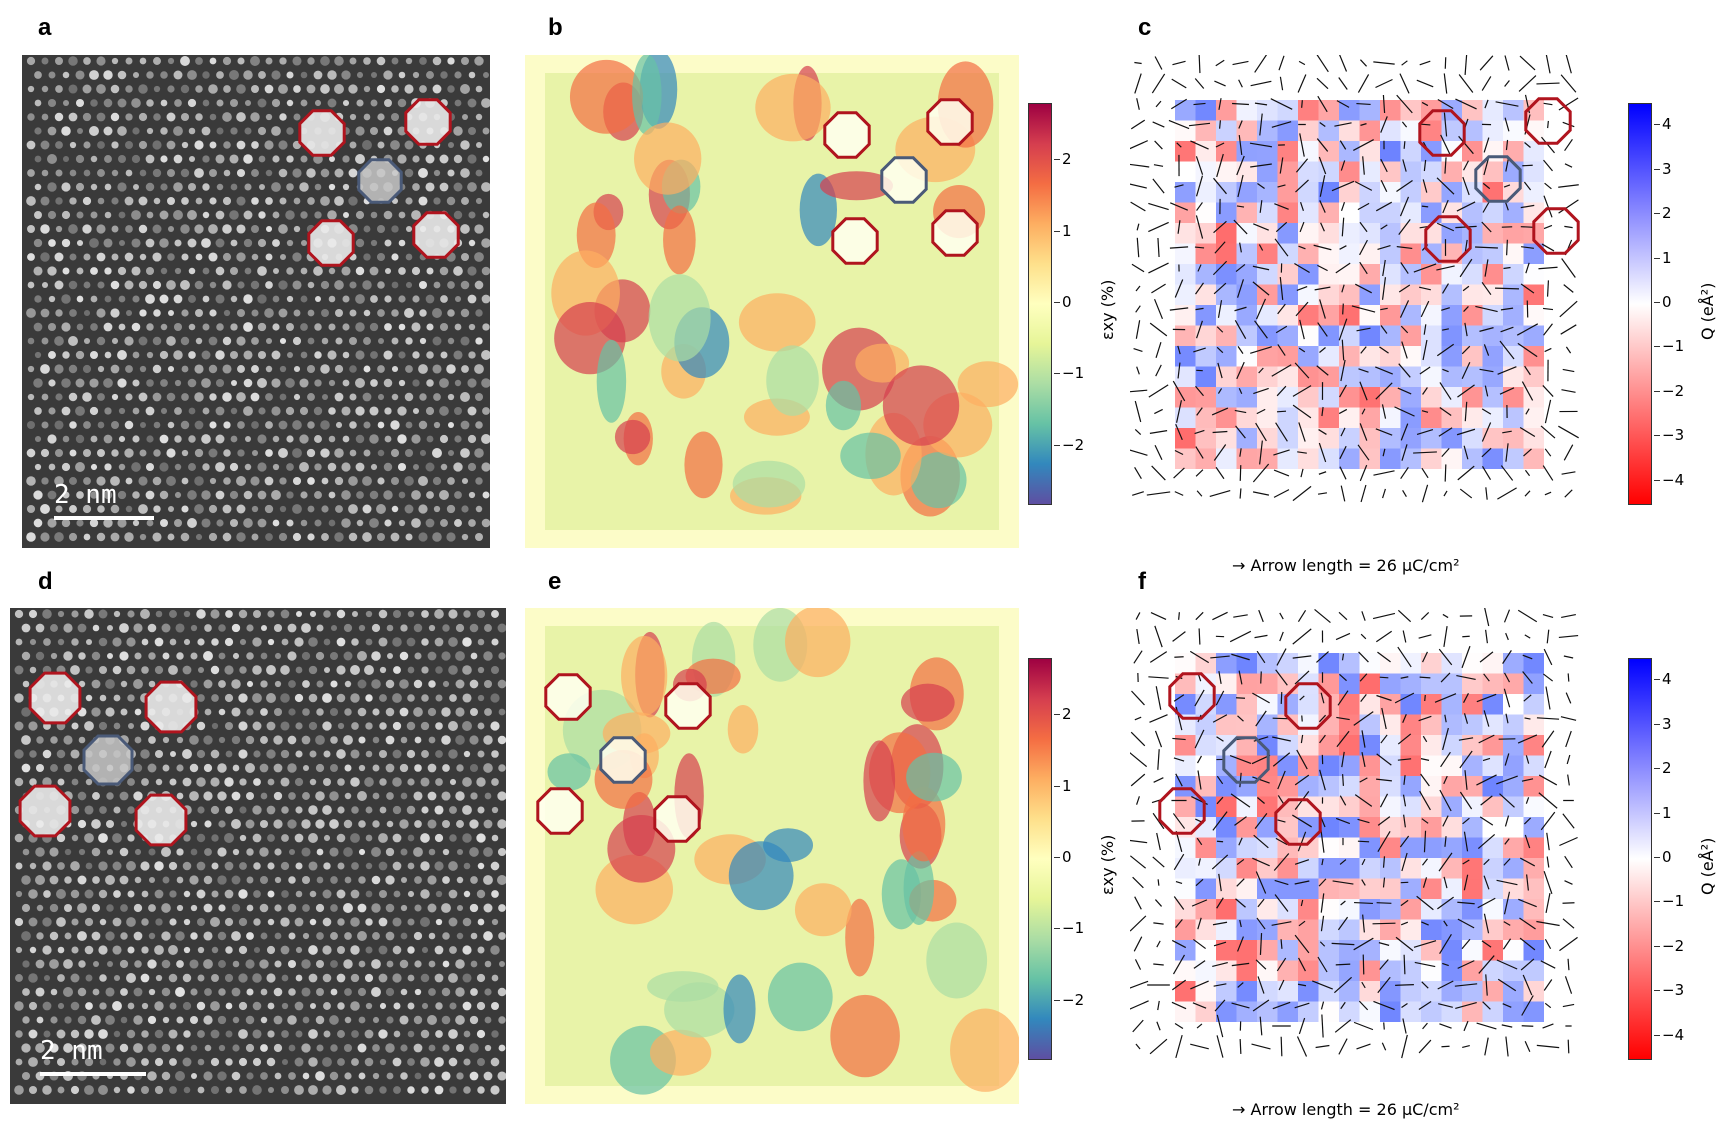  I want to click on polarization-quiver-f, so click(1354, 833).